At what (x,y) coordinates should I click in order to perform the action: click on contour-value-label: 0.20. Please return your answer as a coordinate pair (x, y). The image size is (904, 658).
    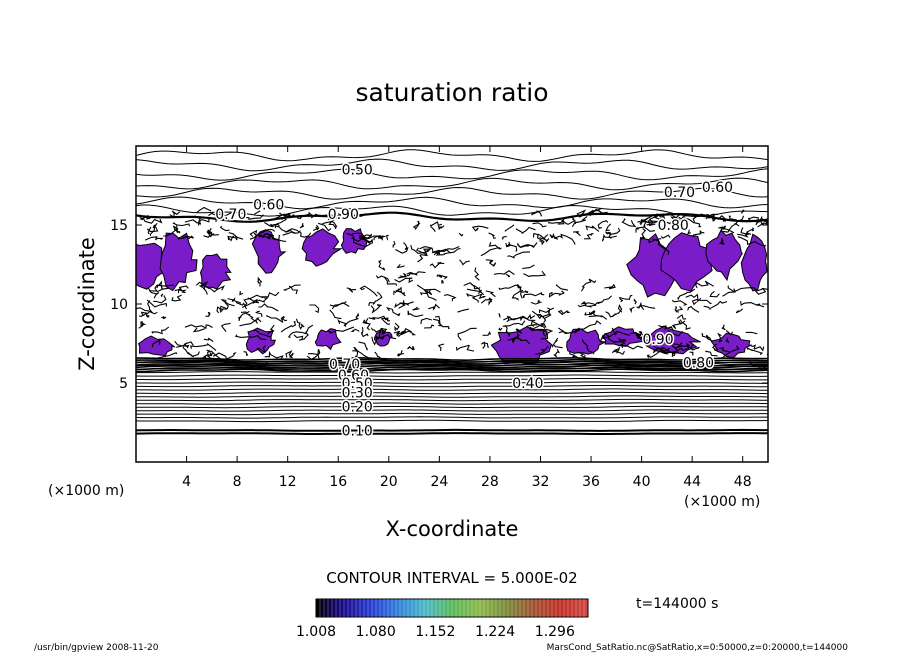
    Looking at the image, I should click on (357, 408).